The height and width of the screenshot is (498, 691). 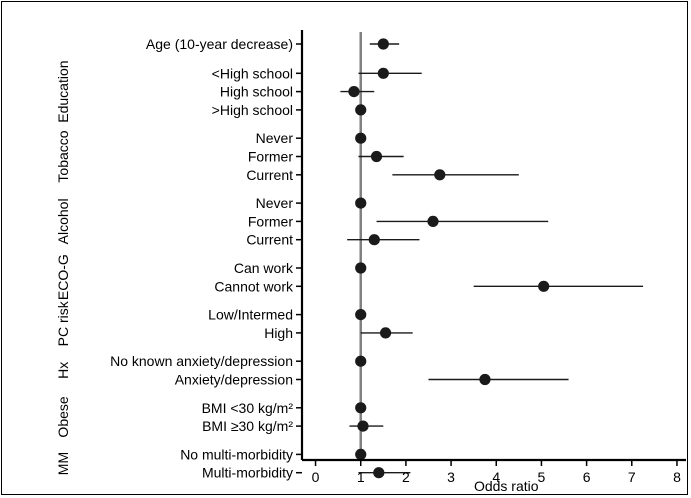 I want to click on x-tick-label: 4, so click(x=496, y=477).